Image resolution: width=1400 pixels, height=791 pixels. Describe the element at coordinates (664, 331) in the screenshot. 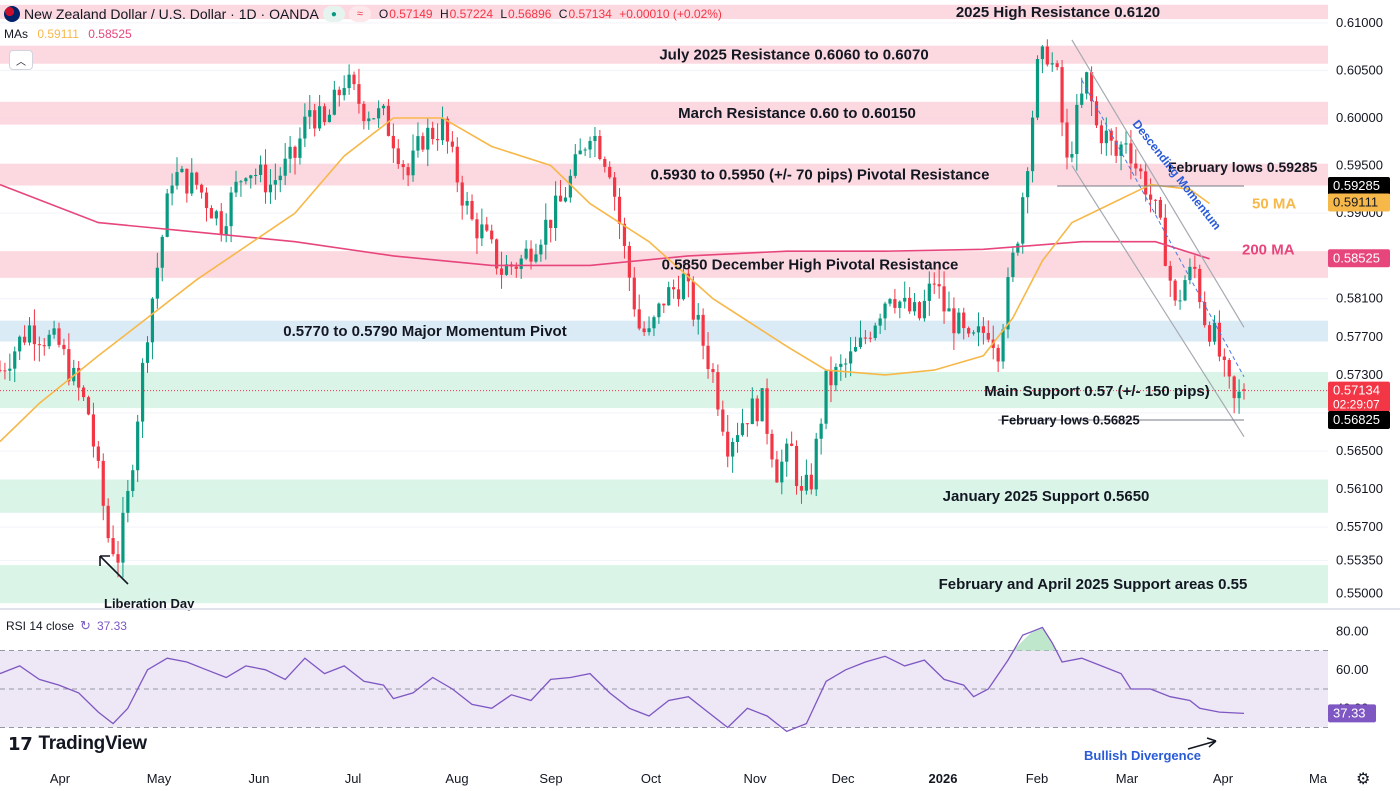

I see `zone-band-pivot` at that location.